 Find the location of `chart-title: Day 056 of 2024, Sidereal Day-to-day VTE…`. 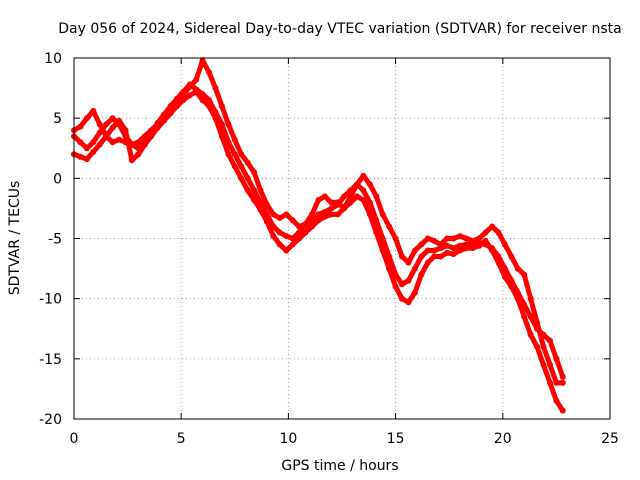

chart-title: Day 056 of 2024, Sidereal Day-to-day VTE… is located at coordinates (339, 29).